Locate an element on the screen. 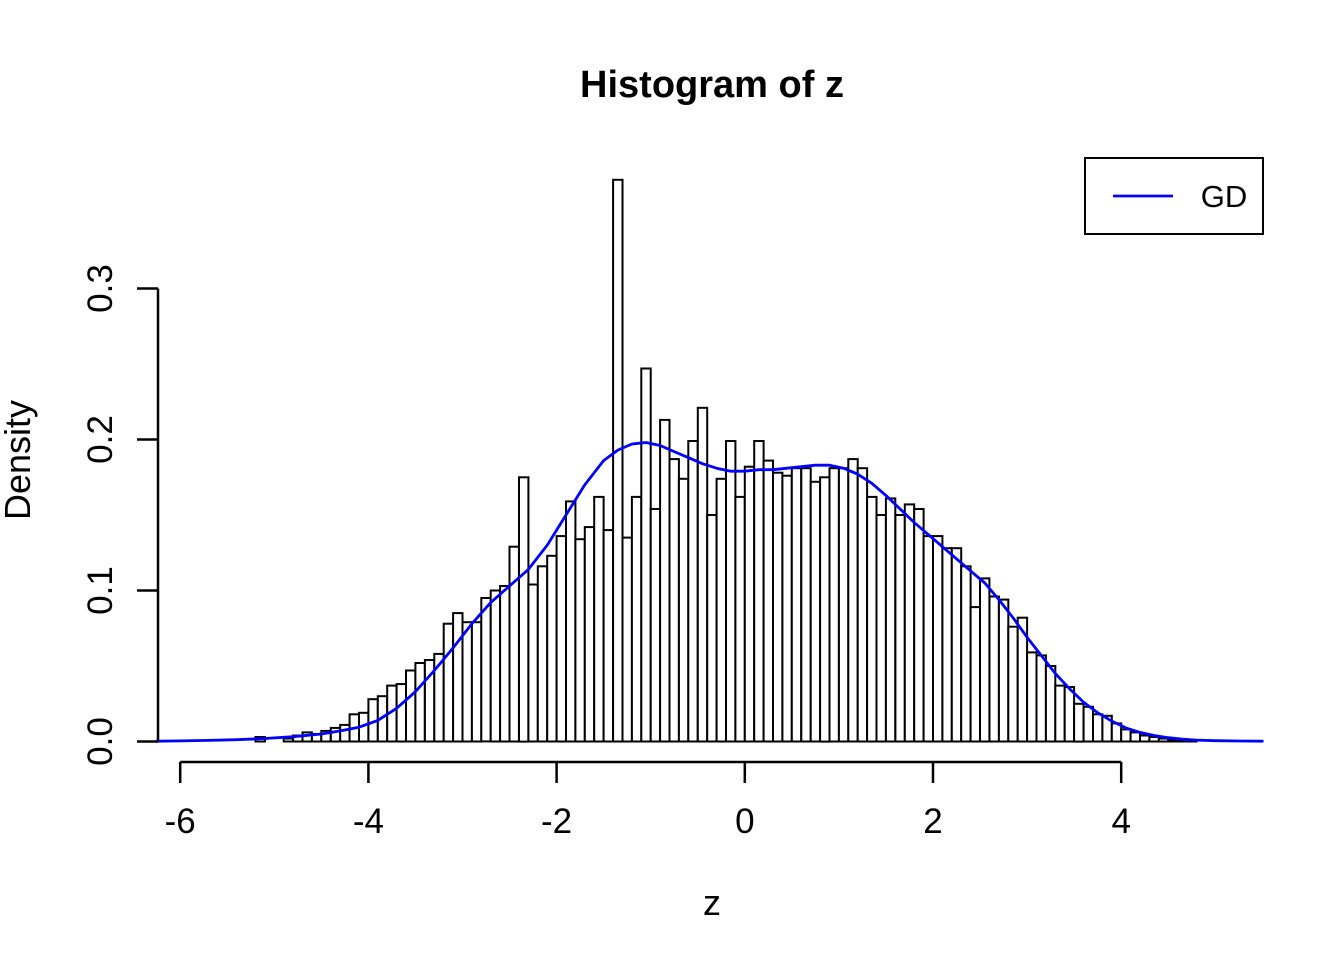 Image resolution: width=1344 pixels, height=965 pixels. x-tick-label: 2 is located at coordinates (932, 821).